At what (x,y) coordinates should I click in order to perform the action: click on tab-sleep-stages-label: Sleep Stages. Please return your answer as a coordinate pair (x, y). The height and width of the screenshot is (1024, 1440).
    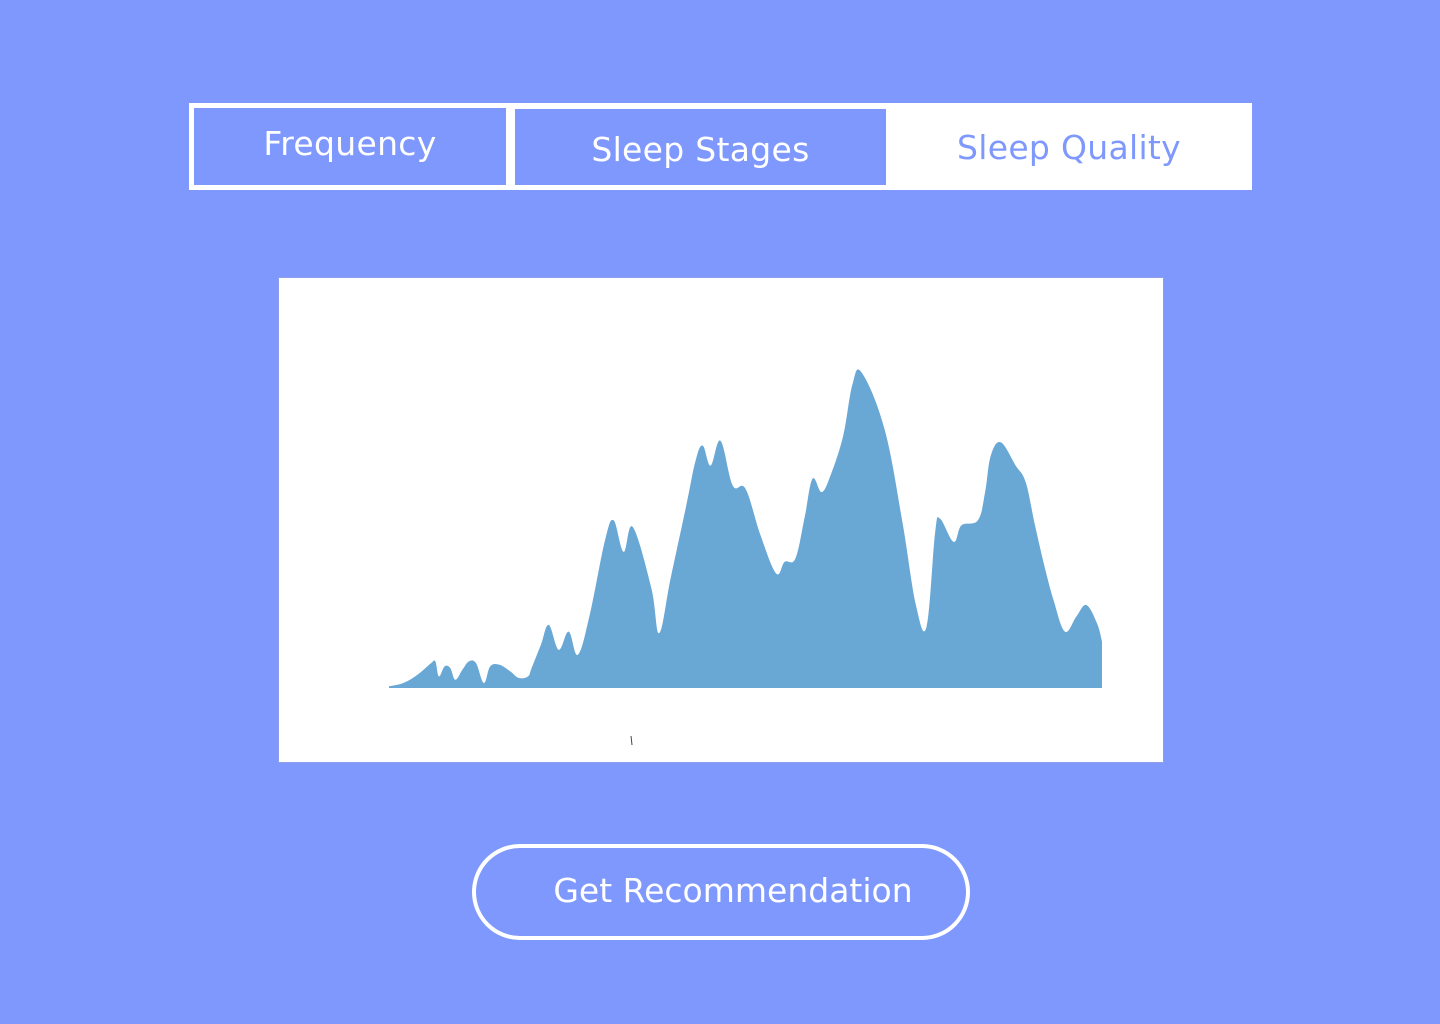
    Looking at the image, I should click on (700, 149).